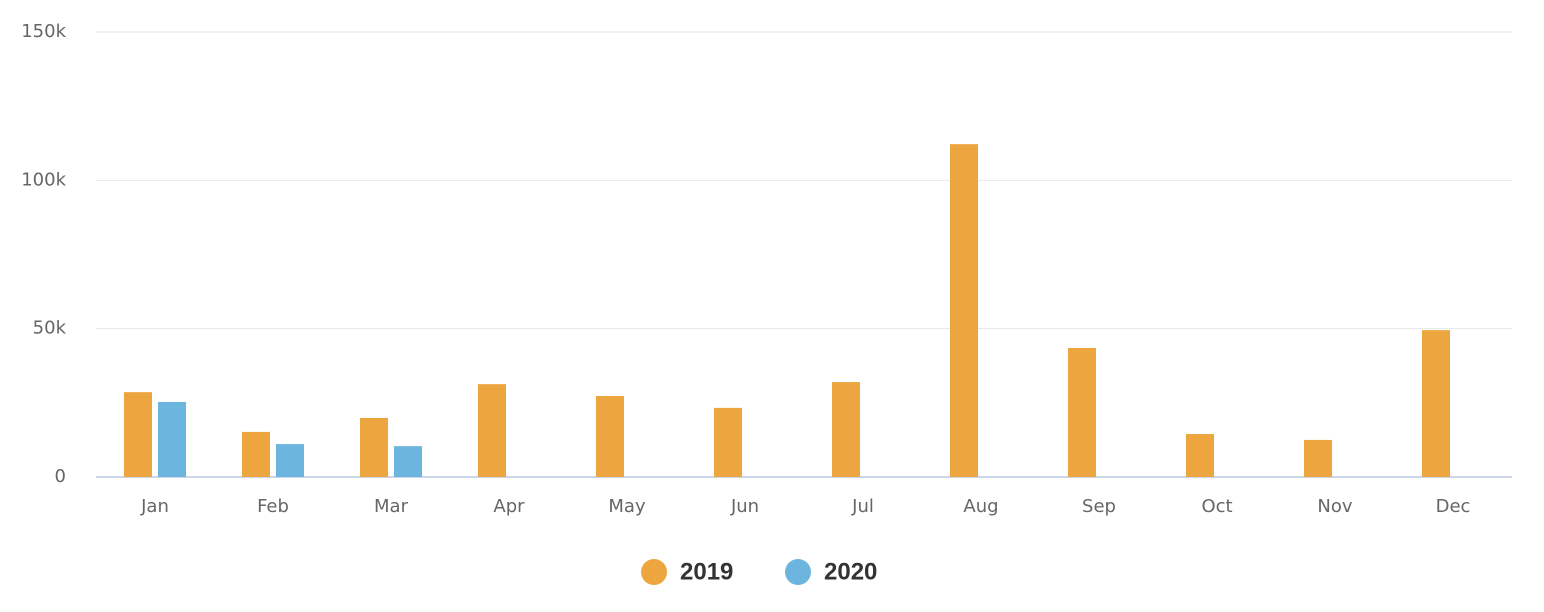 This screenshot has width=1544, height=612. Describe the element at coordinates (1334, 506) in the screenshot. I see `x-tick-label: Nov` at that location.